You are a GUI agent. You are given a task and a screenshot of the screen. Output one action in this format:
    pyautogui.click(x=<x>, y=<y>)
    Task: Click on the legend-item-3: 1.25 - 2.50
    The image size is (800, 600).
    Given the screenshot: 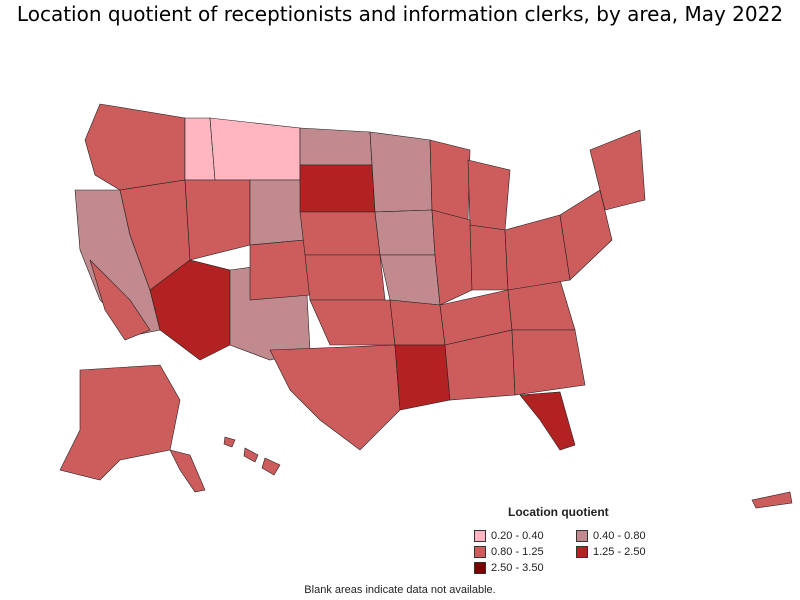 What is the action you would take?
    pyautogui.click(x=611, y=552)
    